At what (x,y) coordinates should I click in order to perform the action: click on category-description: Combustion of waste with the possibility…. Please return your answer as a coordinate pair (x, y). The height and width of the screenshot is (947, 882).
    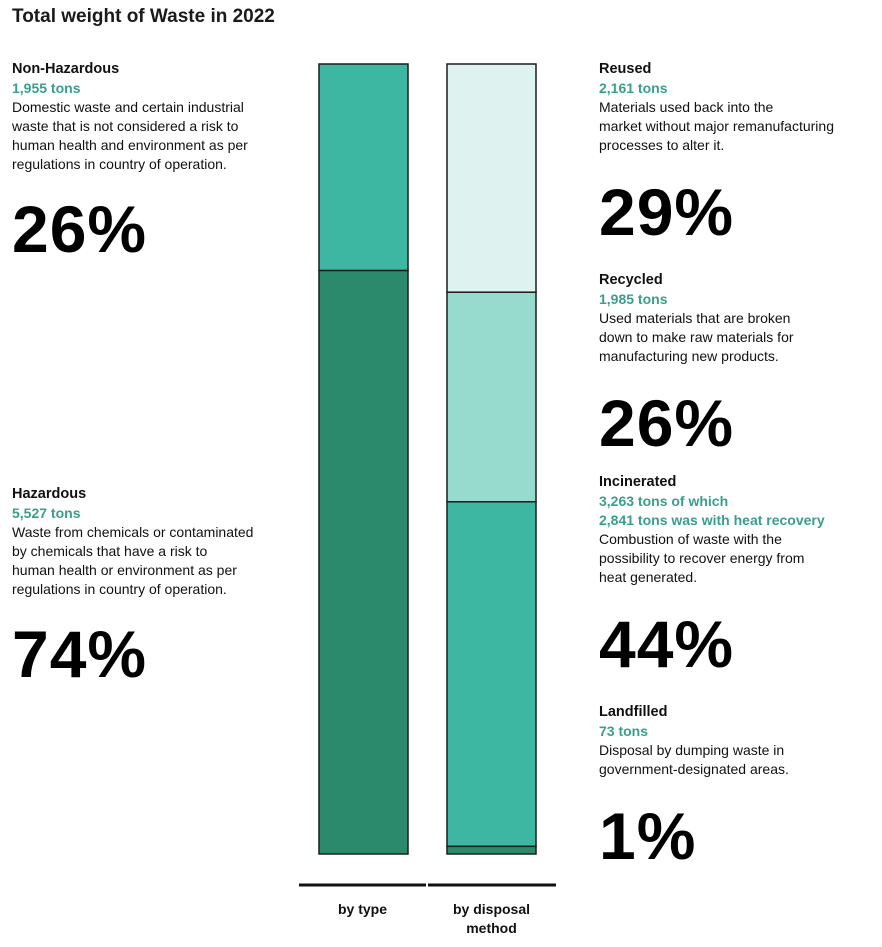
    Looking at the image, I should click on (702, 558).